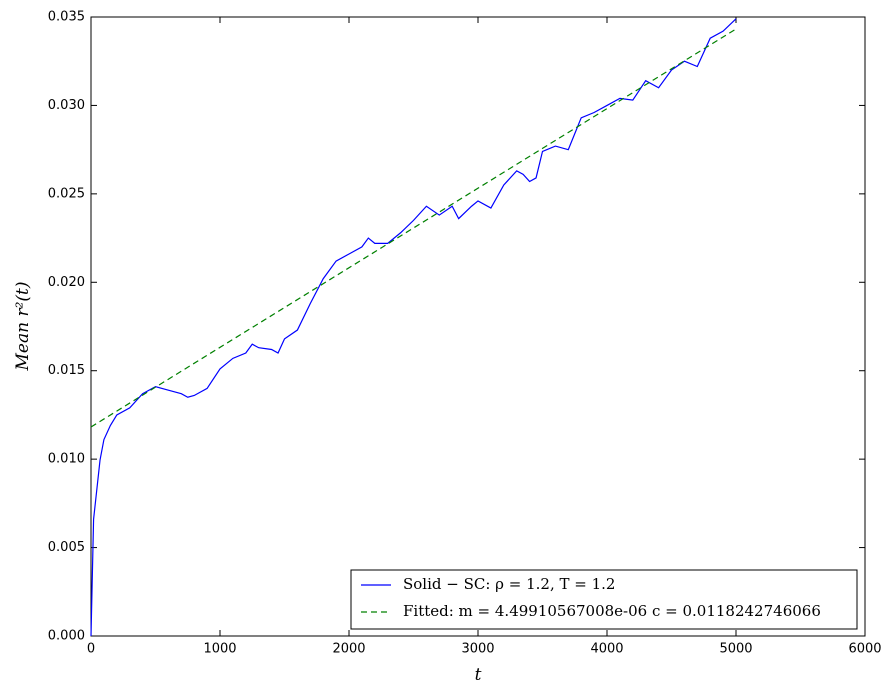 The width and height of the screenshot is (893, 693). I want to click on x-tick-label: 4000, so click(606, 649).